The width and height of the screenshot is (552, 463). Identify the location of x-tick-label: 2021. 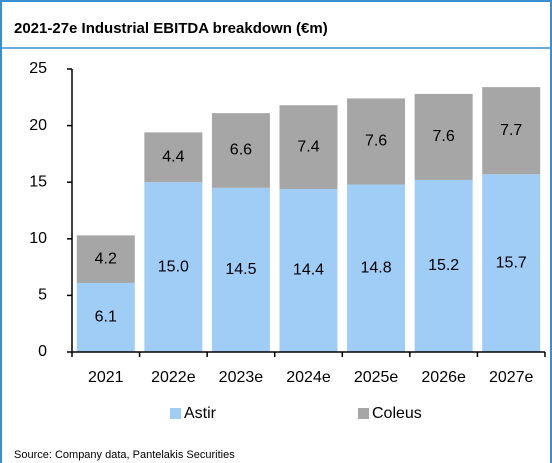
(106, 377).